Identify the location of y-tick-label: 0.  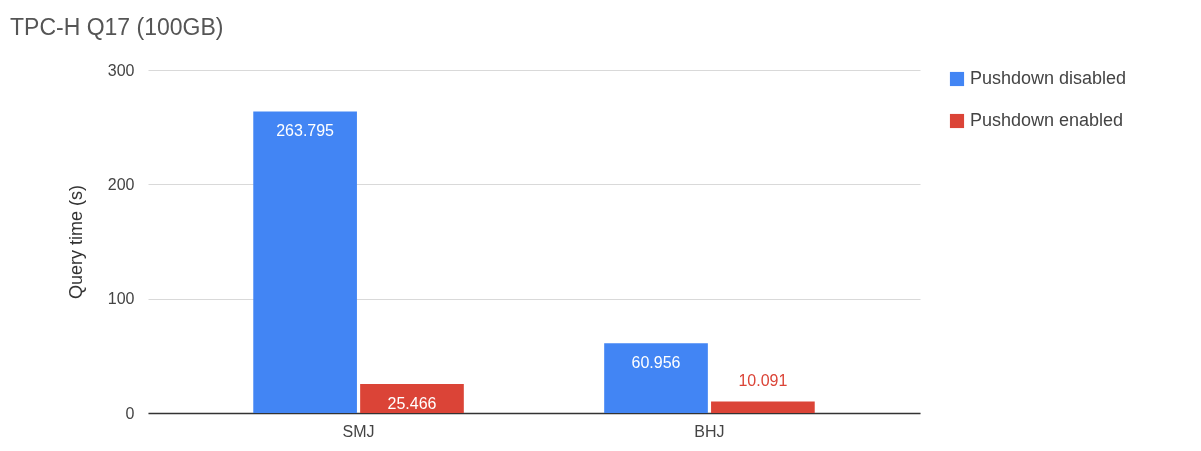
(130, 413).